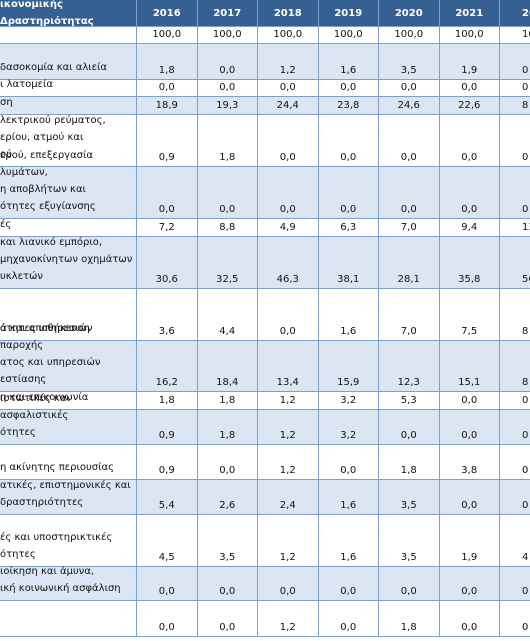 The width and height of the screenshot is (530, 641). What do you see at coordinates (349, 262) in the screenshot?
I see `value-cell: 38,1` at bounding box center [349, 262].